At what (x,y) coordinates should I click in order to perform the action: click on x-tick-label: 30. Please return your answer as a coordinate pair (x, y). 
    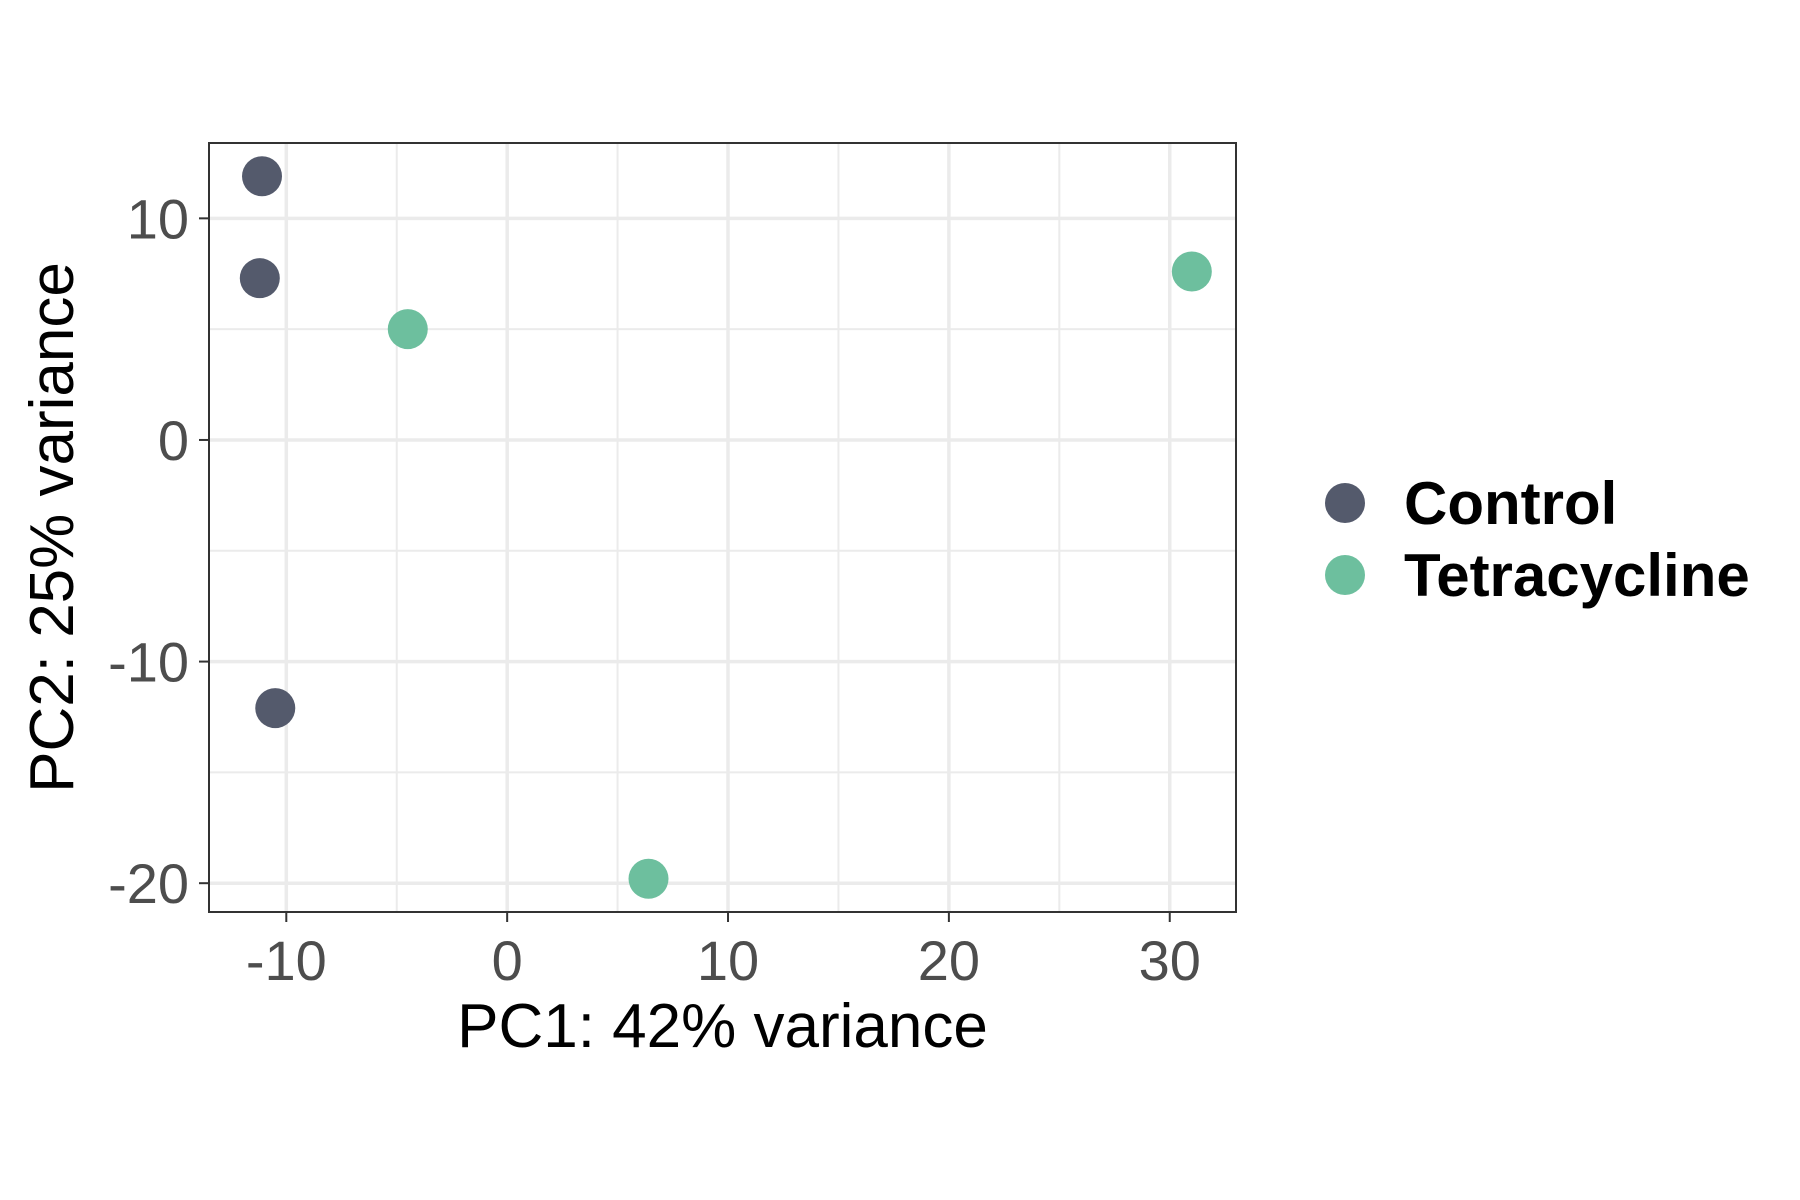
    Looking at the image, I should click on (1170, 960).